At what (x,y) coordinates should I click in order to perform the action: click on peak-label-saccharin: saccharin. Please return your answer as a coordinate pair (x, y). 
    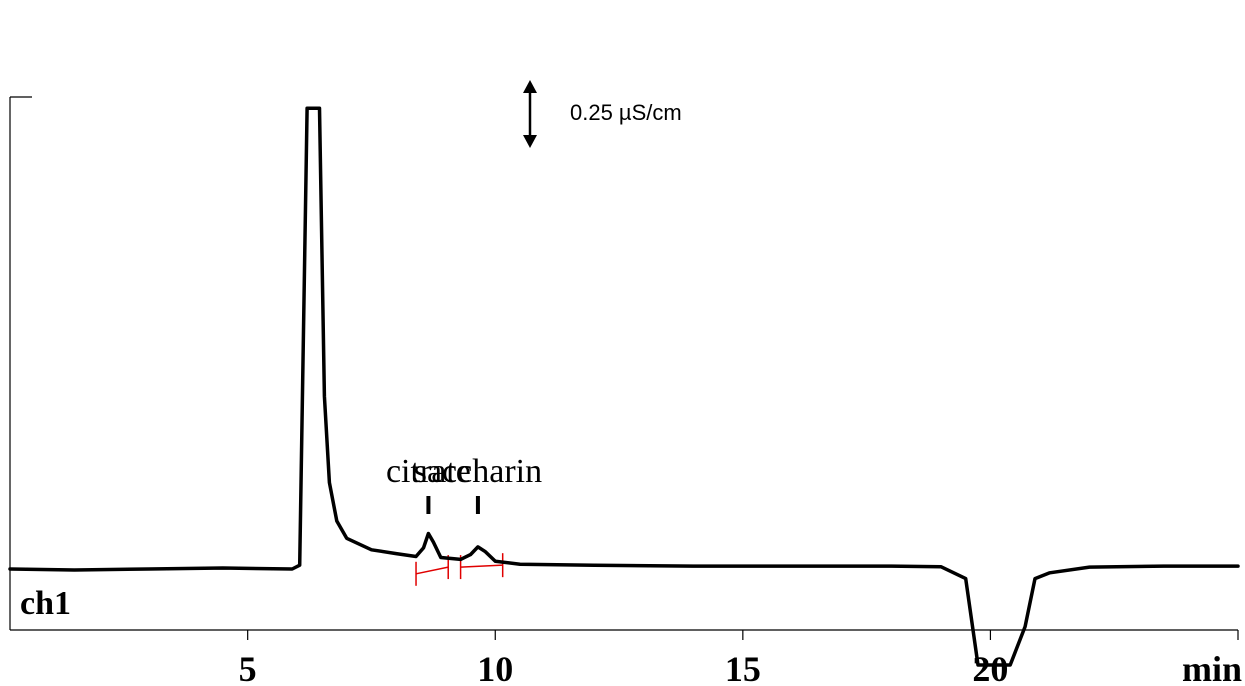
    Looking at the image, I should click on (478, 471).